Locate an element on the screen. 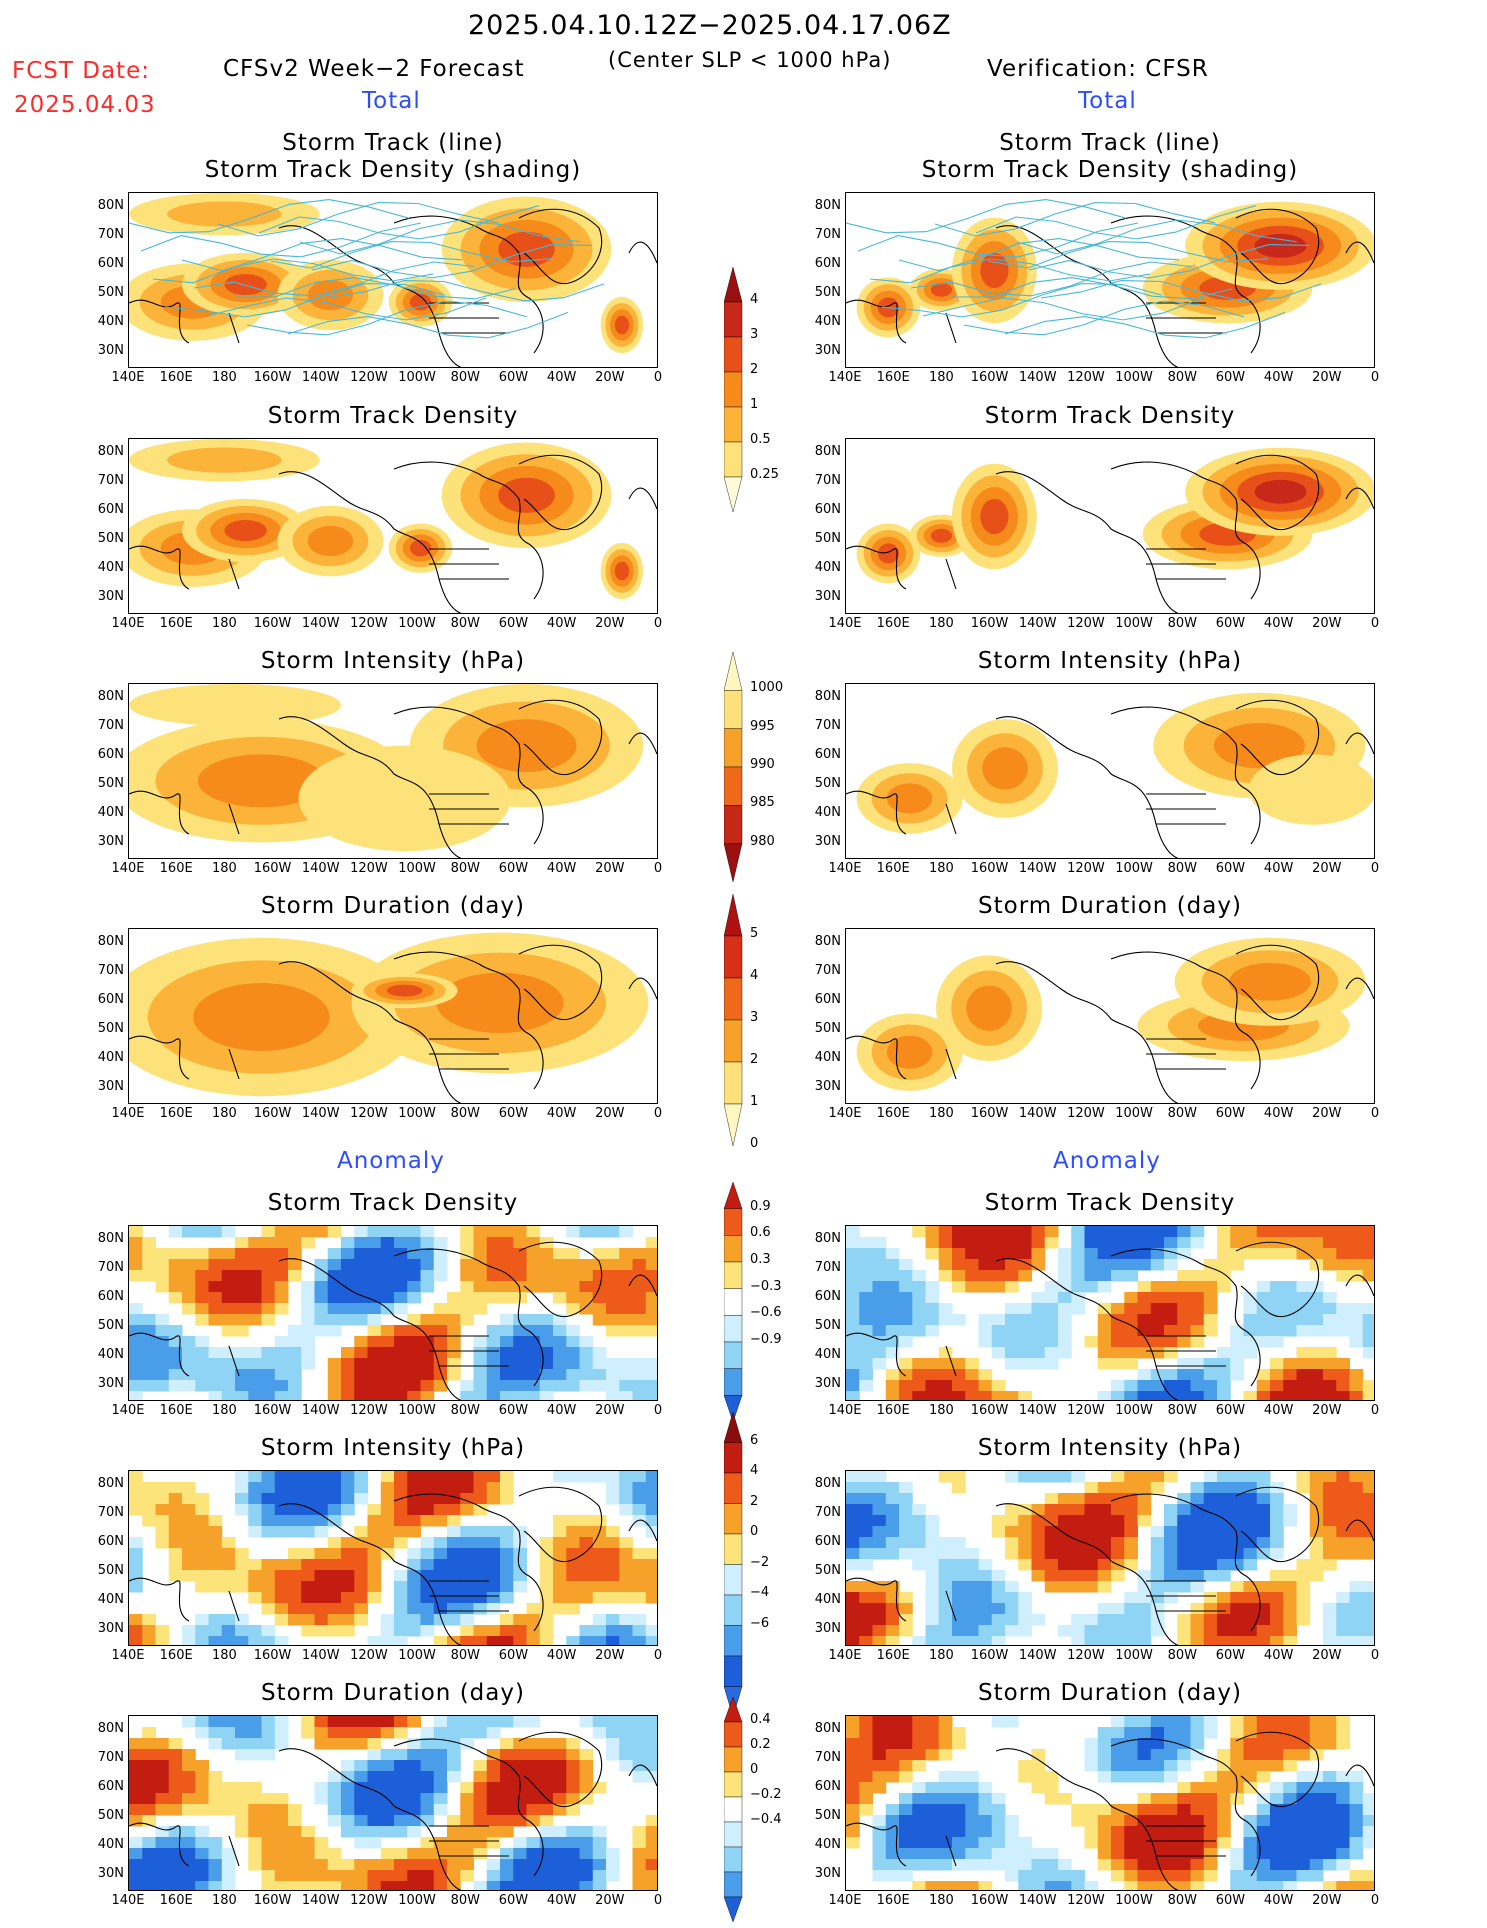 This screenshot has width=1487, height=1928. lon-tick-label: 0 is located at coordinates (658, 623).